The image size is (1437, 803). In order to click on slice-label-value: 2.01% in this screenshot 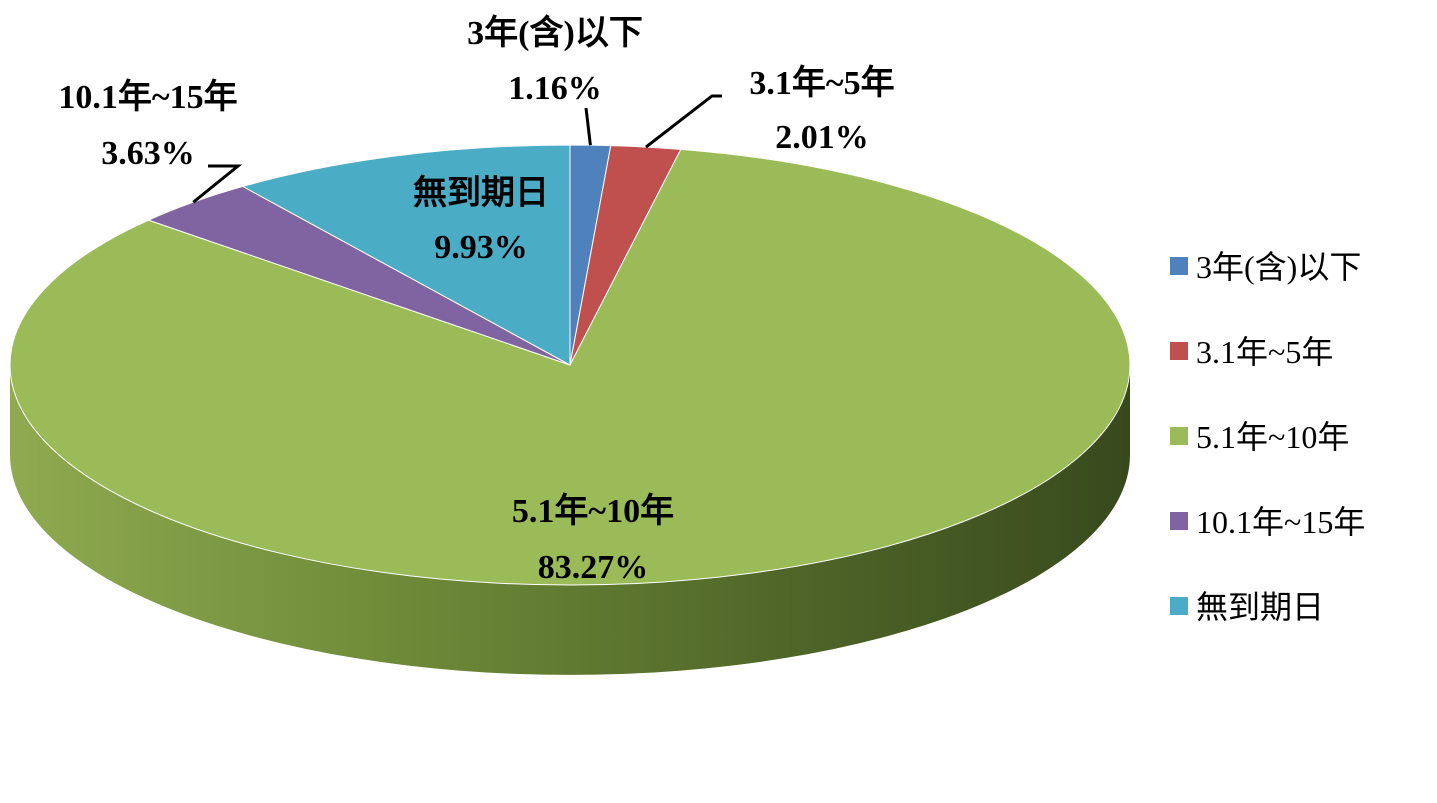, I will do `click(822, 137)`.